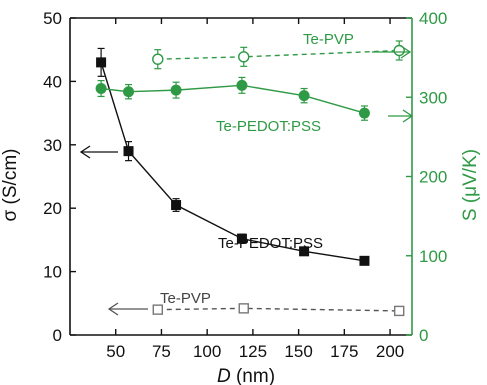 The width and height of the screenshot is (487, 385). I want to click on x-axis-label-variable: D, so click(224, 375).